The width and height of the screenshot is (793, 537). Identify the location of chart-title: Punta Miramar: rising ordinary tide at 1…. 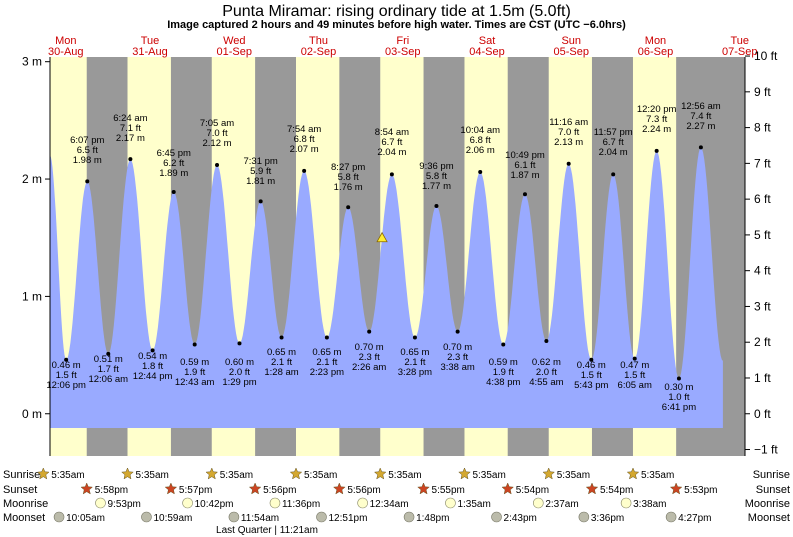
(396, 11).